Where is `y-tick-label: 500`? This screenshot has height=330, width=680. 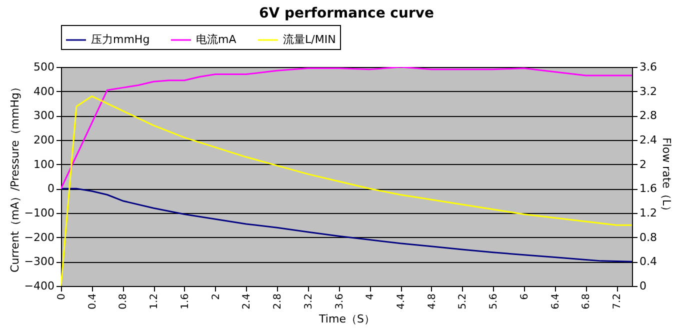
y-tick-label: 500 is located at coordinates (44, 67).